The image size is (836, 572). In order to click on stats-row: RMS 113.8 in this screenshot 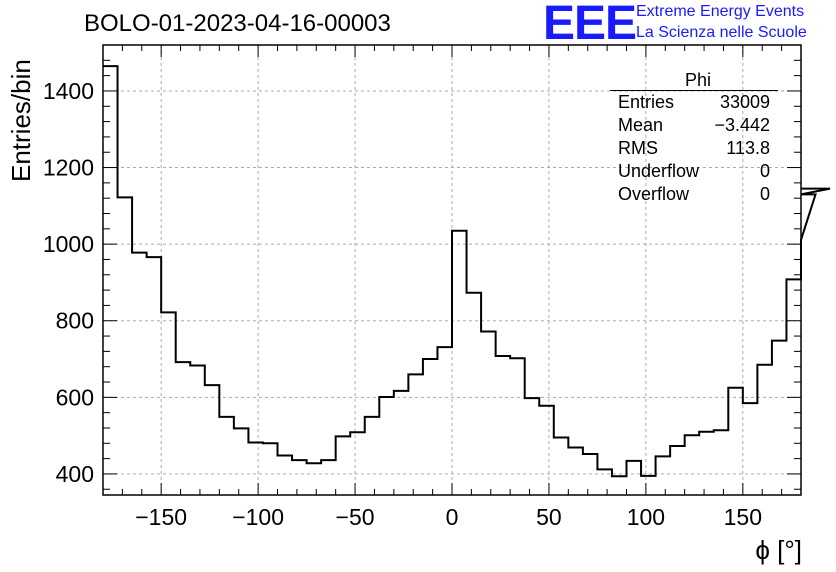, I will do `click(694, 149)`.